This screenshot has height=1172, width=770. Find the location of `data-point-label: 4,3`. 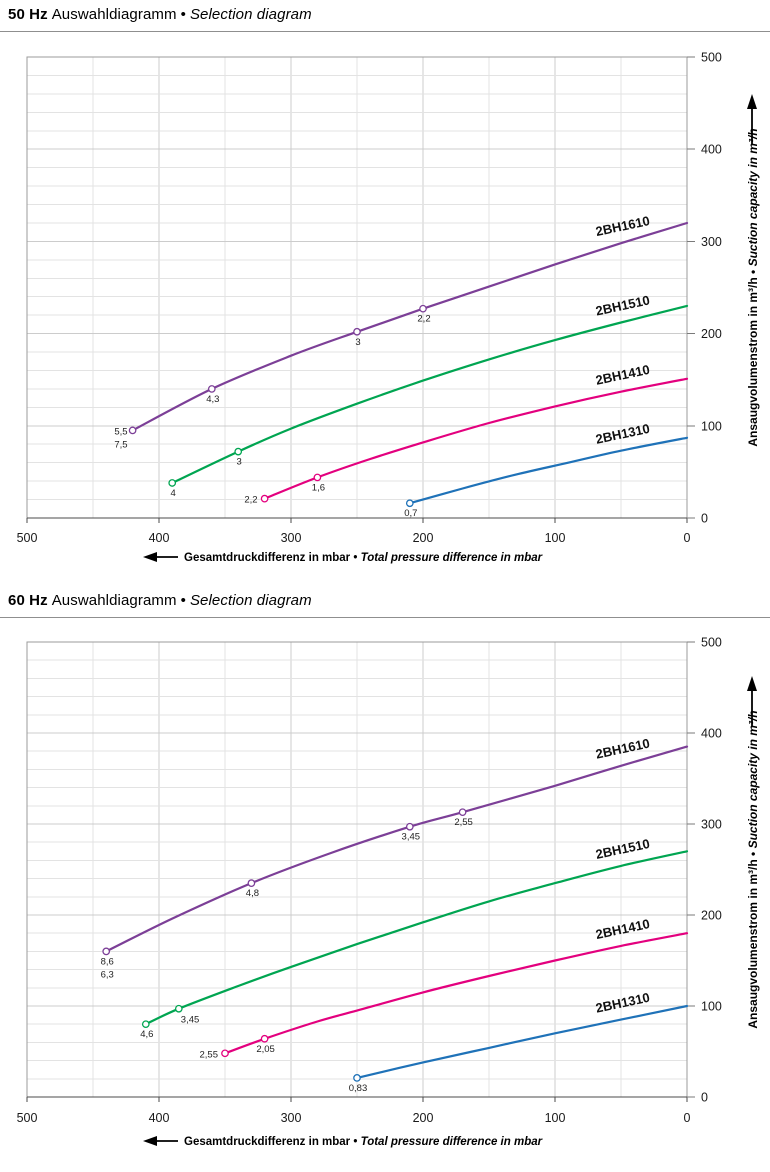

data-point-label: 4,3 is located at coordinates (212, 399).